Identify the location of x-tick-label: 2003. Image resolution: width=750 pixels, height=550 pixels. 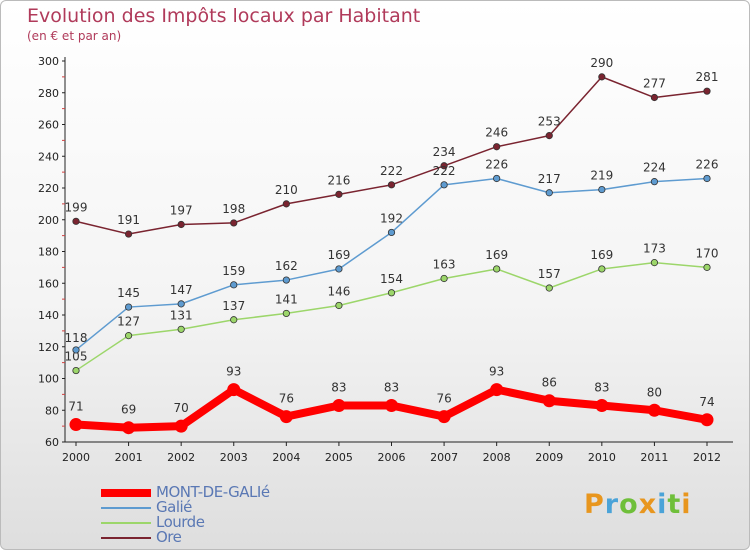
(234, 457).